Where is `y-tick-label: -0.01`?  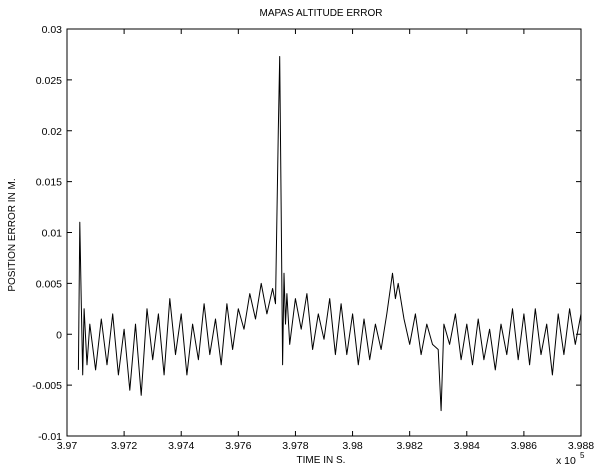
y-tick-label: -0.01 is located at coordinates (50, 437).